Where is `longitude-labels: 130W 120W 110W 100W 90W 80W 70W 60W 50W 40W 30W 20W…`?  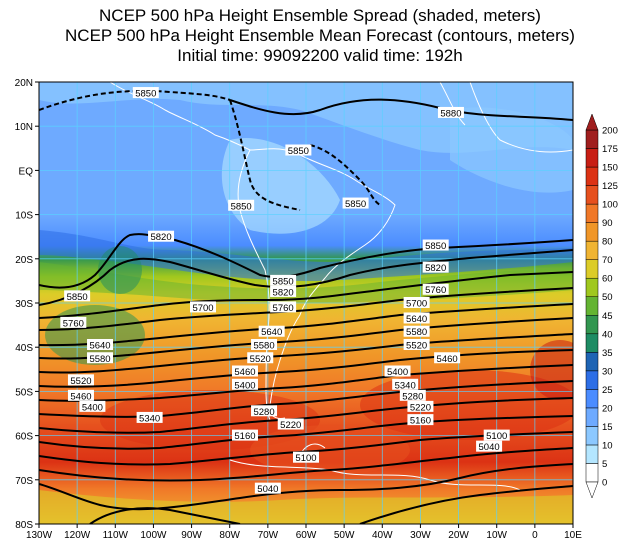 longitude-labels: 130W 120W 110W 100W 90W 80W 70W 60W 50W 40W 30W 20W… is located at coordinates (304, 532).